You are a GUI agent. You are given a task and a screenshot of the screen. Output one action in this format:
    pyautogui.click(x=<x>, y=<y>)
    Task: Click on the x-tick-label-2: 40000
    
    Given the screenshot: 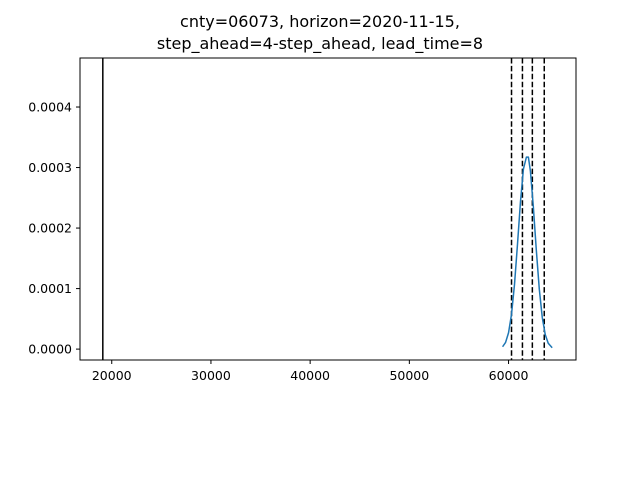 What is the action you would take?
    pyautogui.click(x=310, y=375)
    